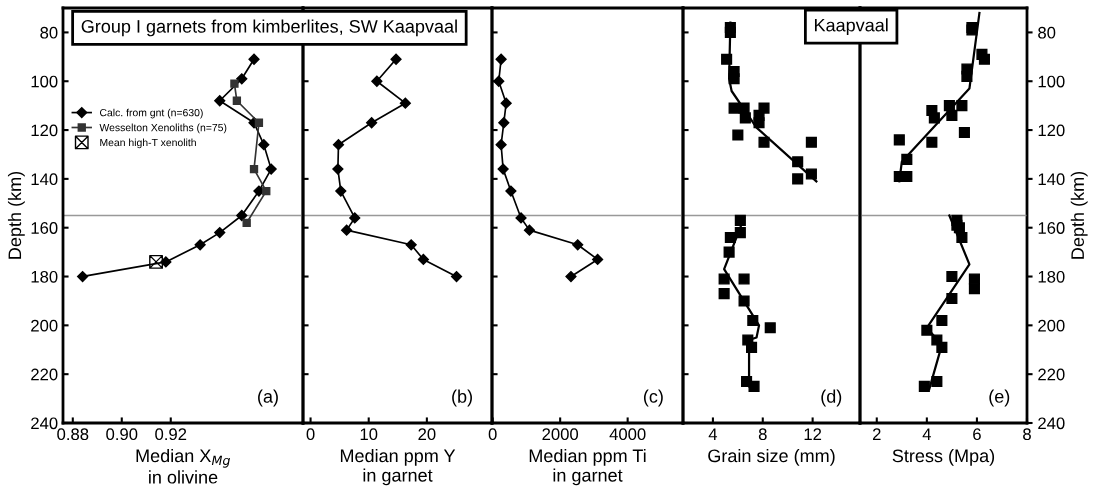 This screenshot has height=503, width=1115. I want to click on y-tick-label: 160, so click(44, 228).